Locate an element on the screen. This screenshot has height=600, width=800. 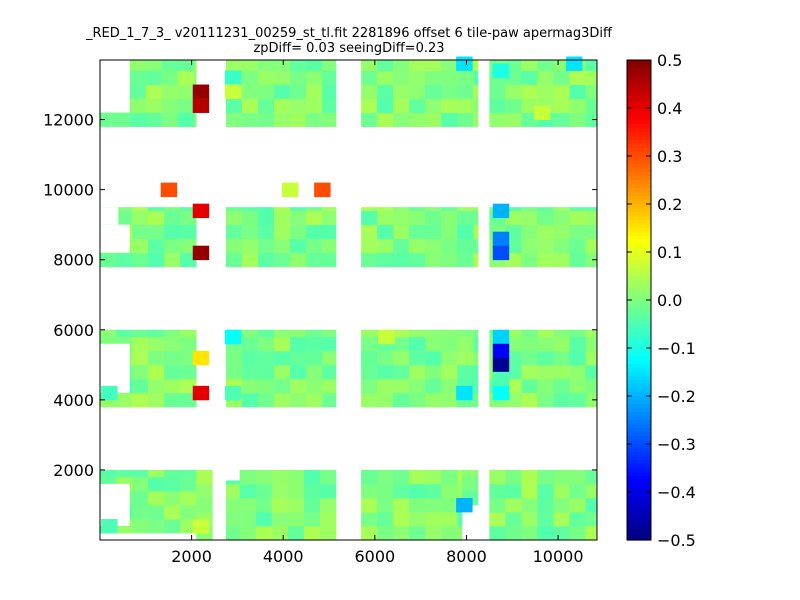
x-tick-label: 2000 is located at coordinates (191, 556).